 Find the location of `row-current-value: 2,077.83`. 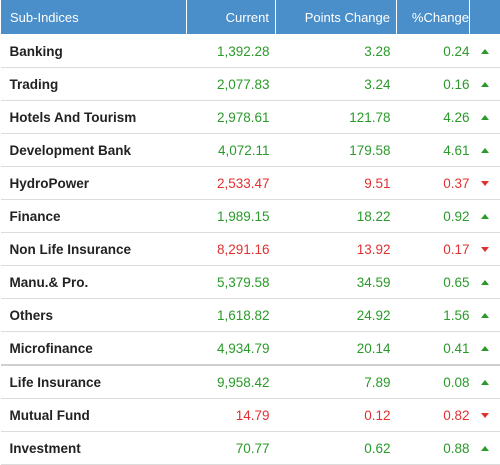

row-current-value: 2,077.83 is located at coordinates (231, 84).